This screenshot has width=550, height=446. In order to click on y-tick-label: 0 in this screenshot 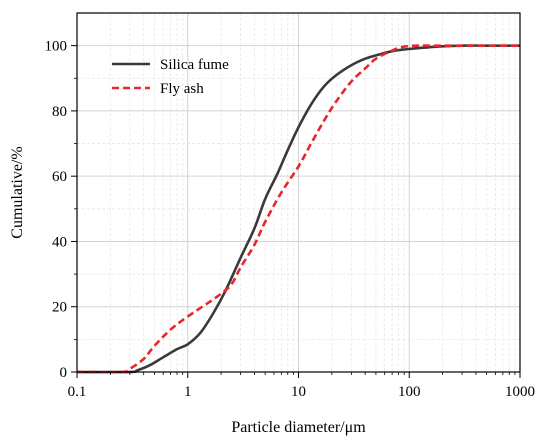, I will do `click(64, 373)`.